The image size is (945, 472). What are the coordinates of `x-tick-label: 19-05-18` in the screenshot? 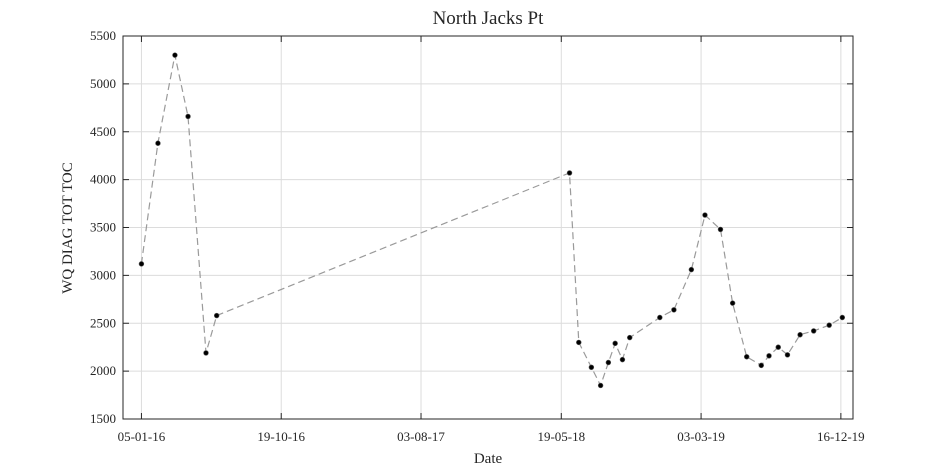 It's located at (561, 436).